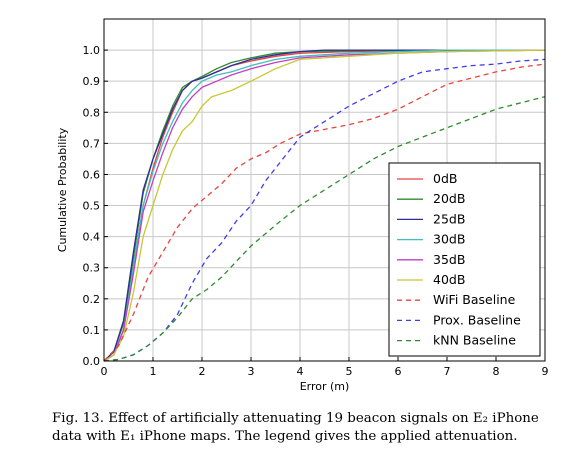 The height and width of the screenshot is (465, 576). What do you see at coordinates (449, 239) in the screenshot?
I see `legend-label: 30dB` at bounding box center [449, 239].